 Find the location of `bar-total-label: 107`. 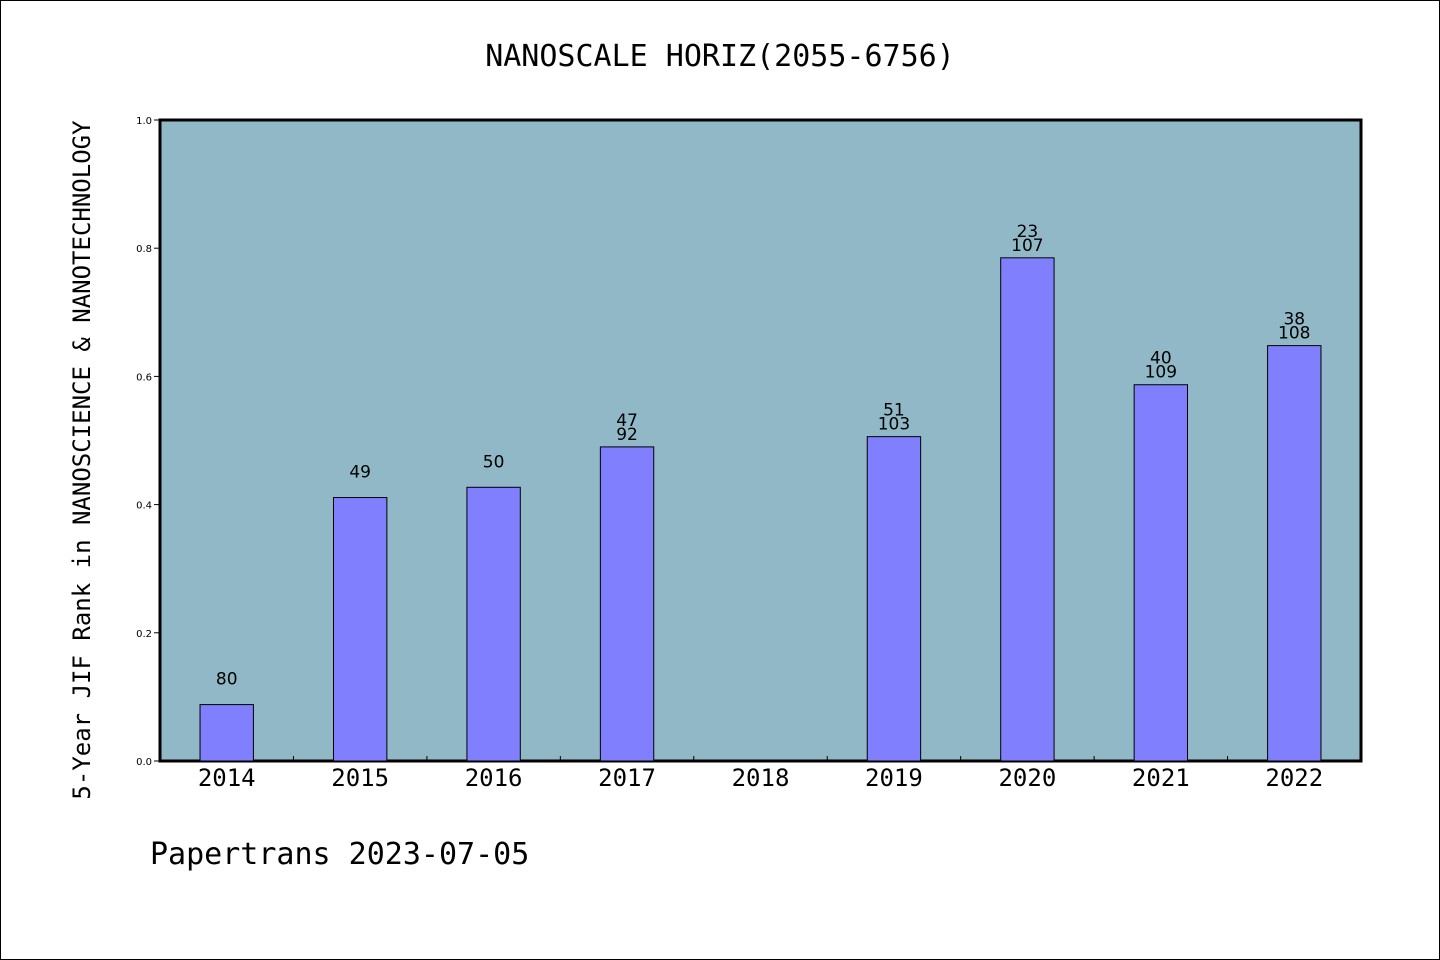

bar-total-label: 107 is located at coordinates (1027, 246).